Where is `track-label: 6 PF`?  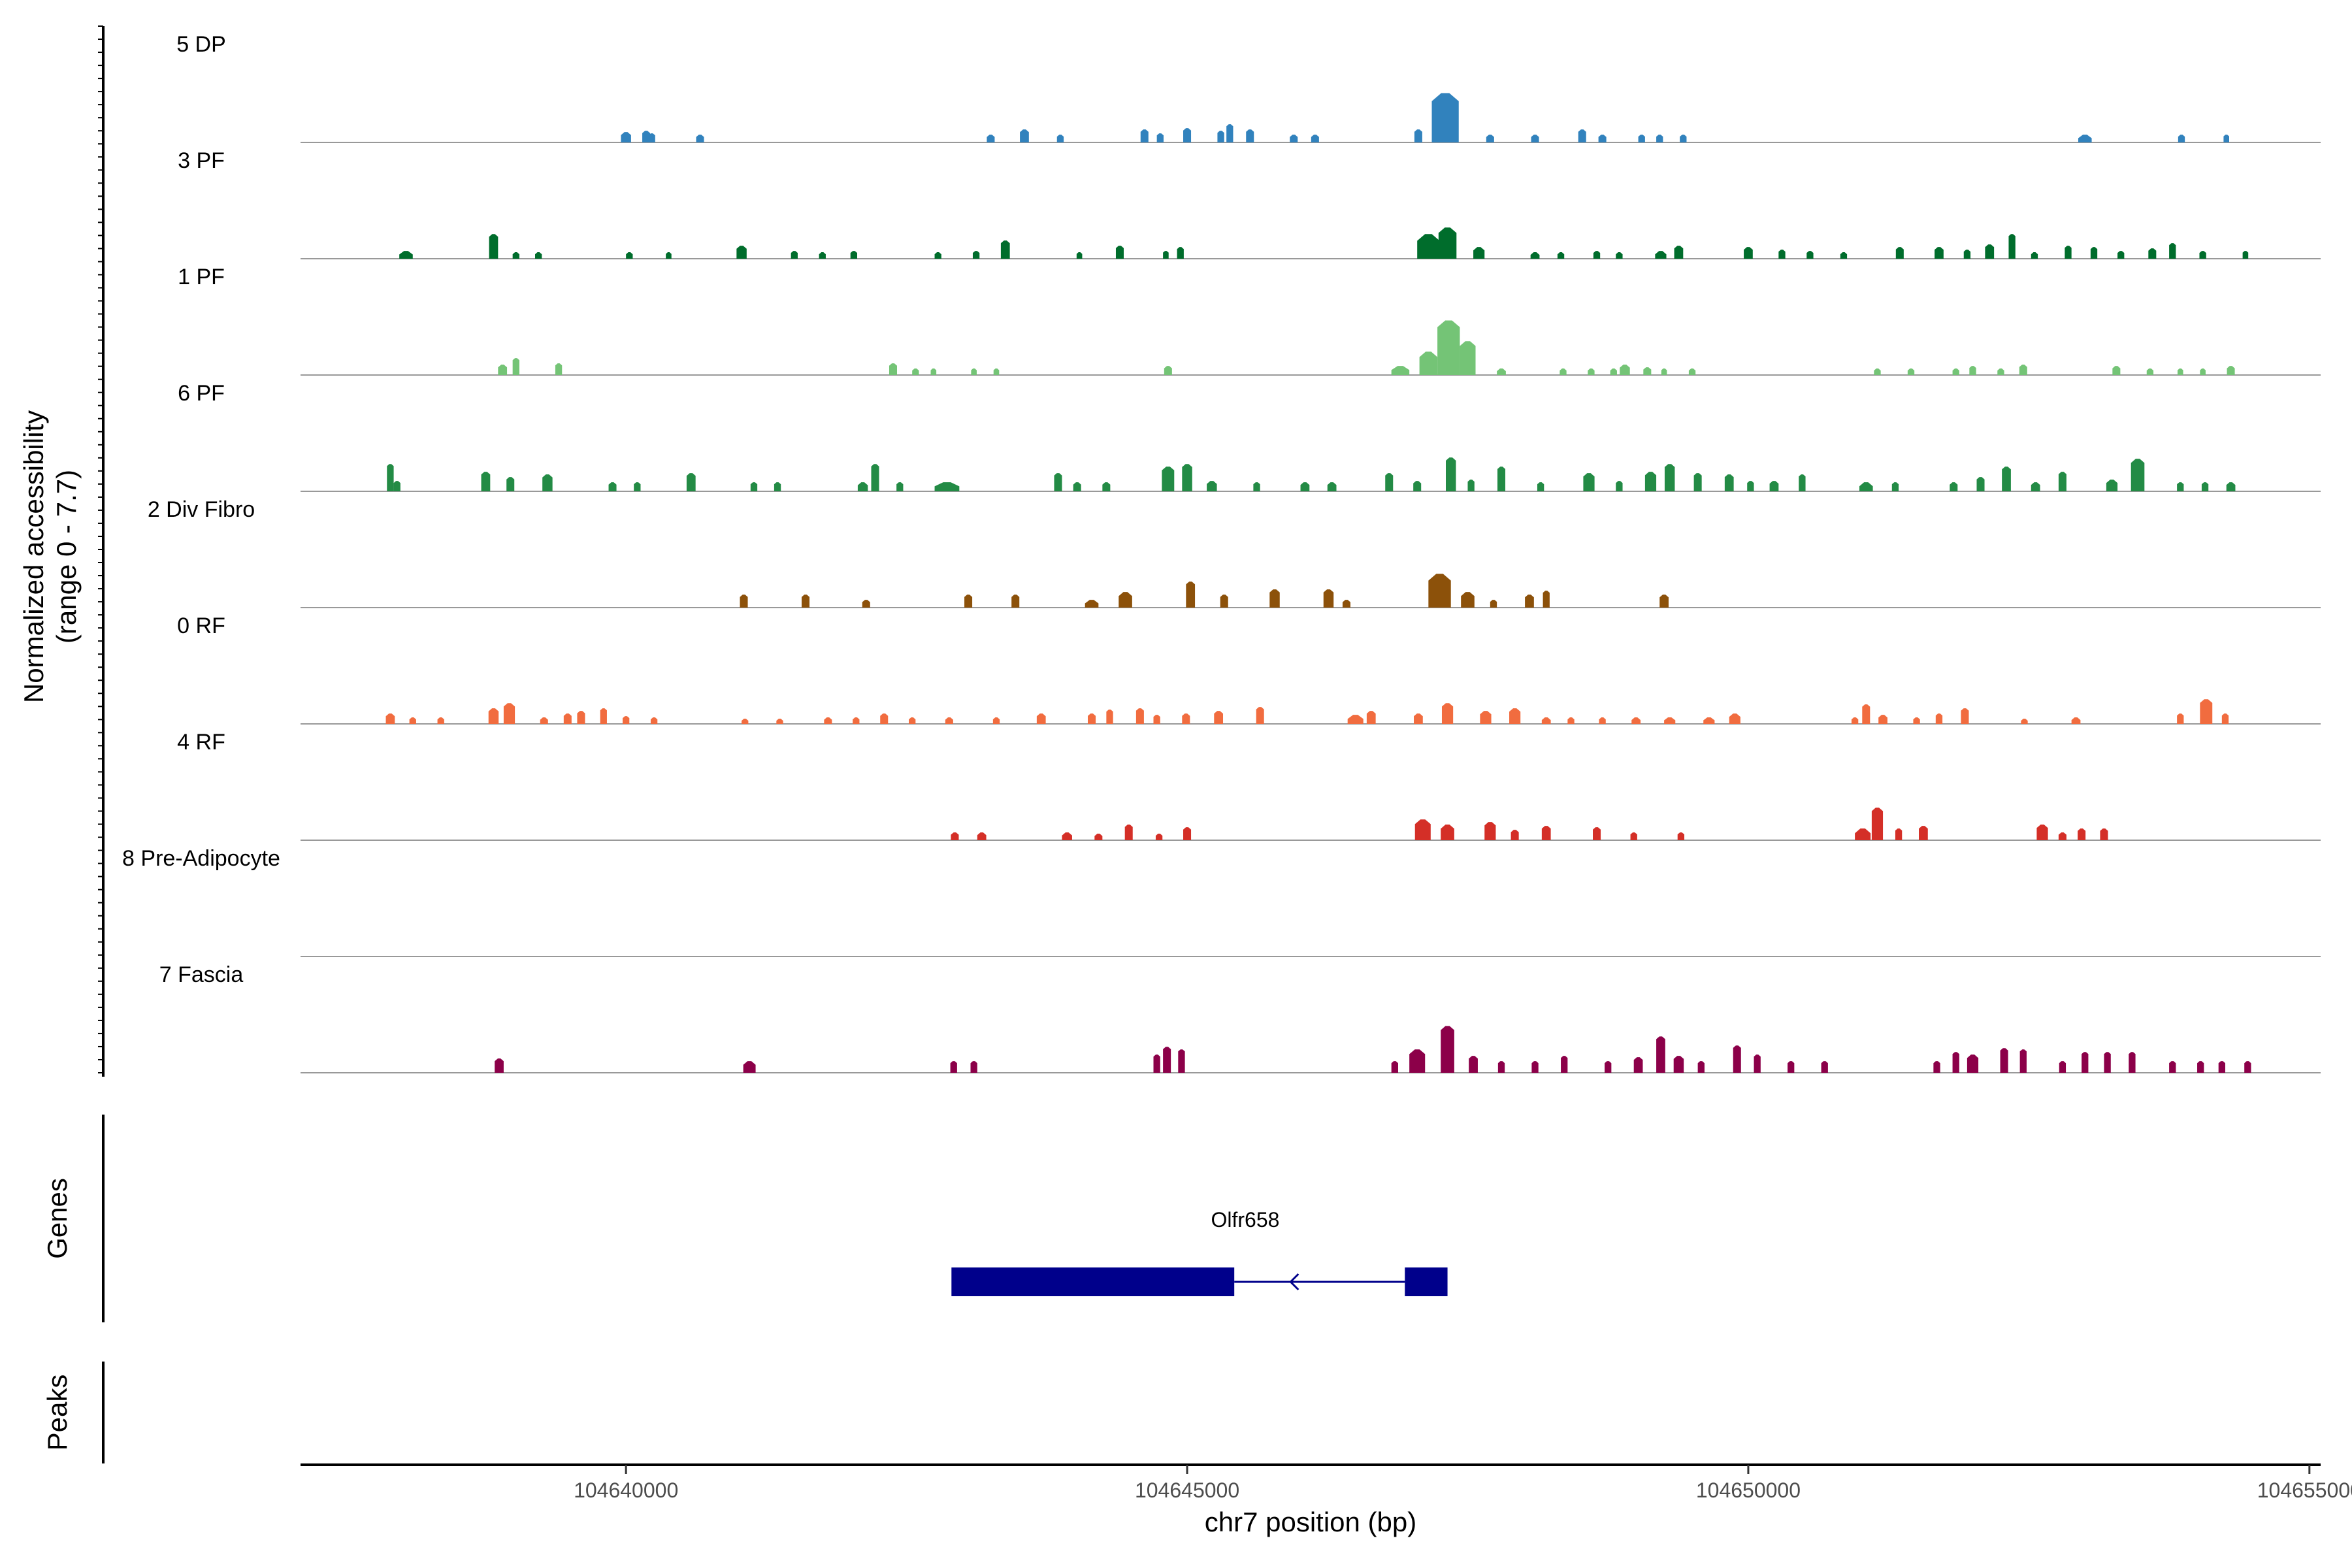
track-label: 6 PF is located at coordinates (201, 393).